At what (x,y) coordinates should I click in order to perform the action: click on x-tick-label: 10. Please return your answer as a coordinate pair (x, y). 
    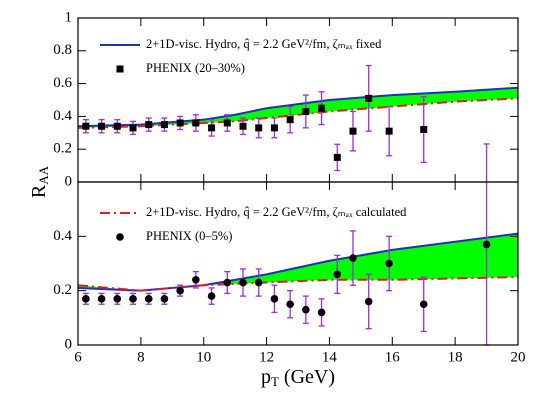
    Looking at the image, I should click on (203, 357).